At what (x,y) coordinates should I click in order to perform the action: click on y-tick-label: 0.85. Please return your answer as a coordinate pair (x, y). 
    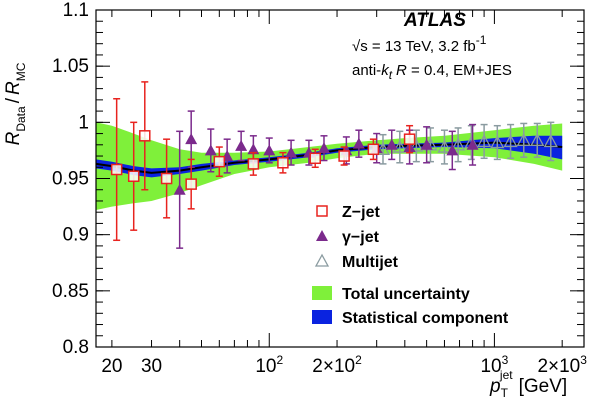
    Looking at the image, I should click on (70, 291).